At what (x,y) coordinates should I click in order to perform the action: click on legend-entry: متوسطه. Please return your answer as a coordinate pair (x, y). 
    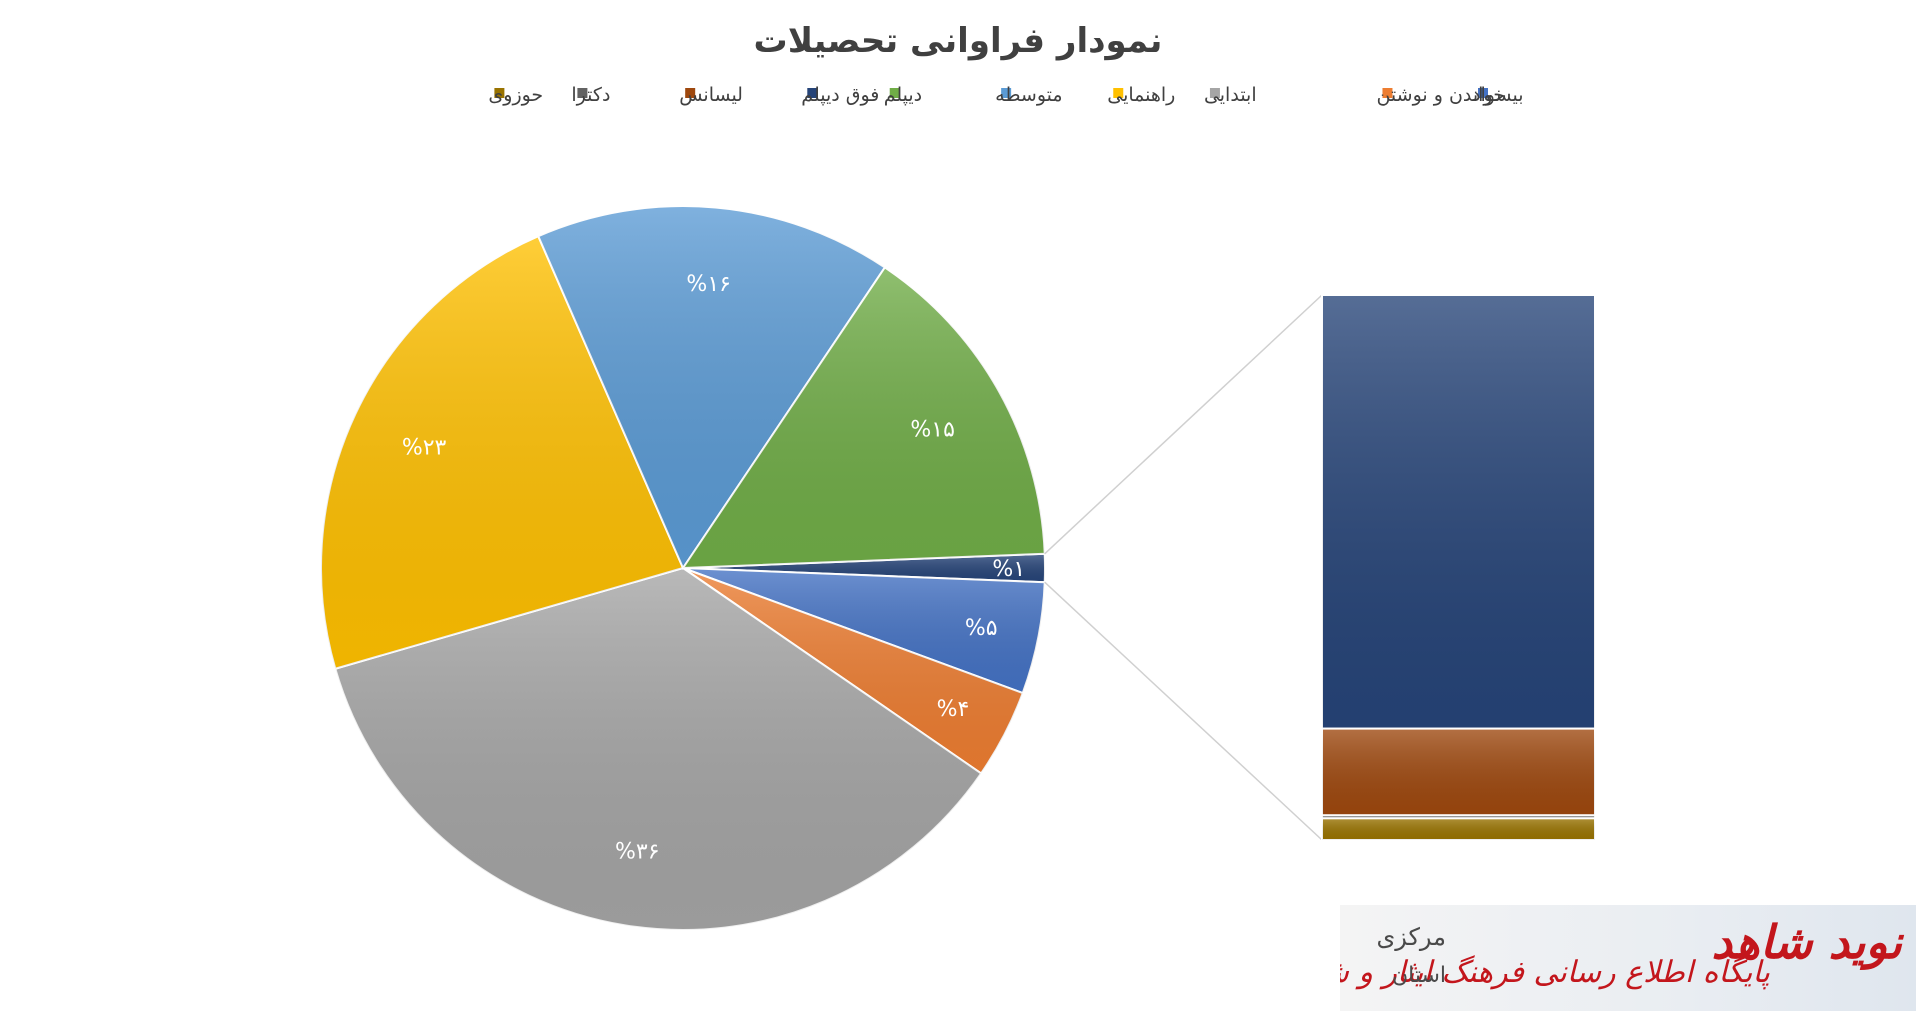
    Looking at the image, I should click on (1028, 95).